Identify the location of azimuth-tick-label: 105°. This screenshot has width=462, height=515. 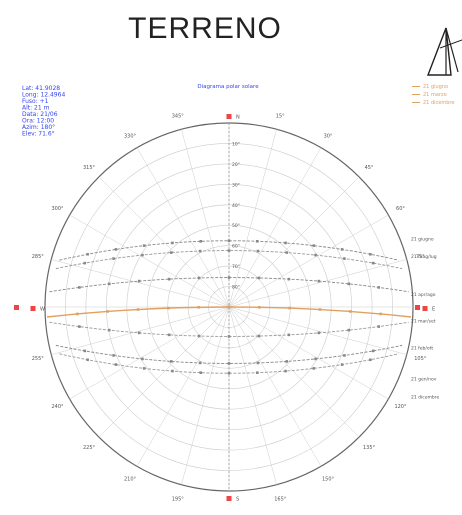
(420, 359).